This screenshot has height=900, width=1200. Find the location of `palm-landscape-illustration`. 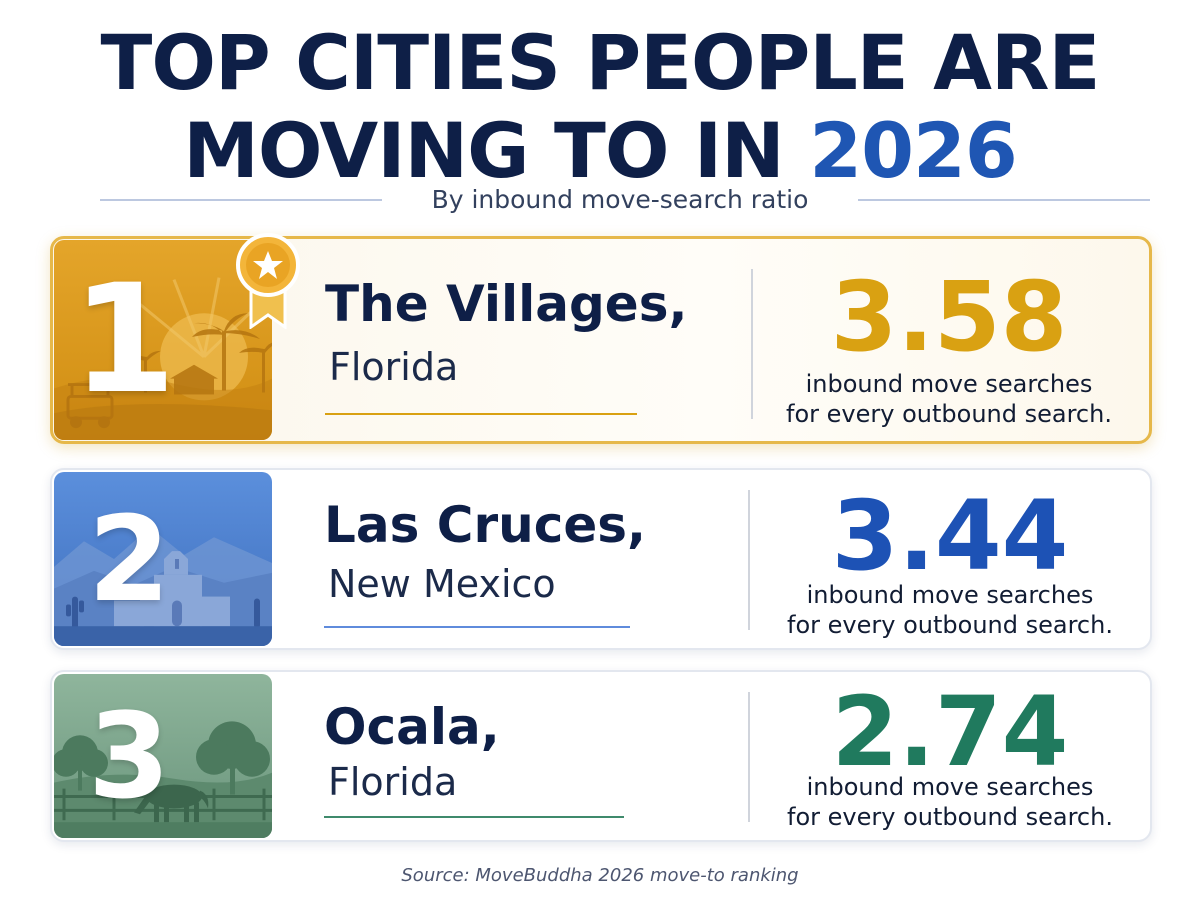

palm-landscape-illustration is located at coordinates (163, 340).